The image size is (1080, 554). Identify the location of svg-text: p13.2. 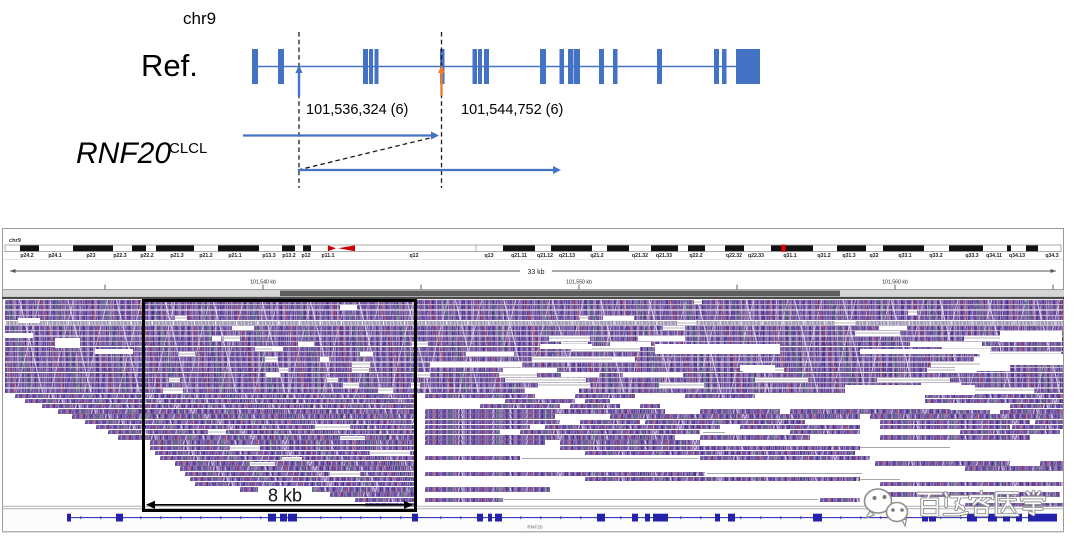
(288, 256).